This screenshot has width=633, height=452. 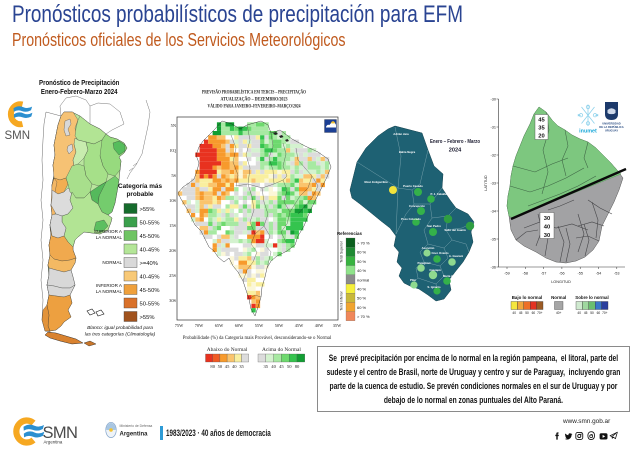 I want to click on svg-text: 70+, so click(x=605, y=313).